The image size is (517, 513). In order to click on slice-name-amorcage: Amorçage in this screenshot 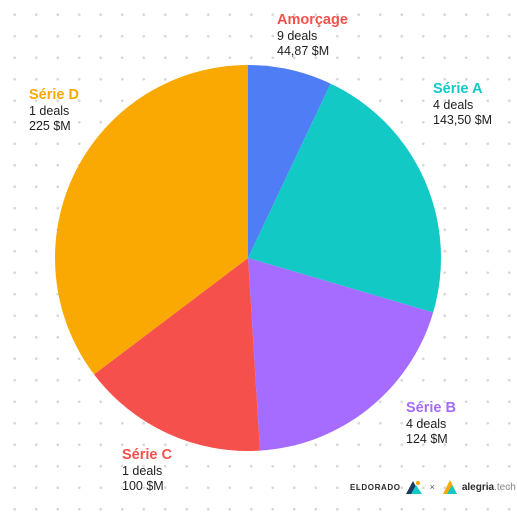, I will do `click(312, 20)`.